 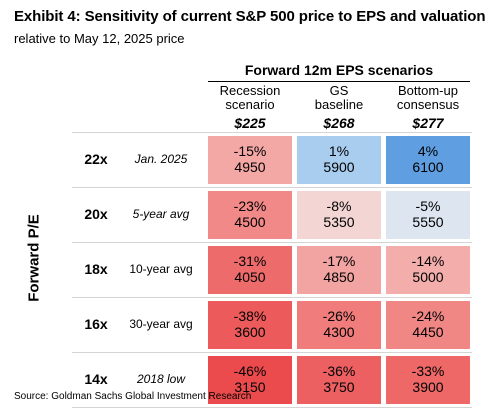 I want to click on cell-implied-price: 4500, so click(x=250, y=222).